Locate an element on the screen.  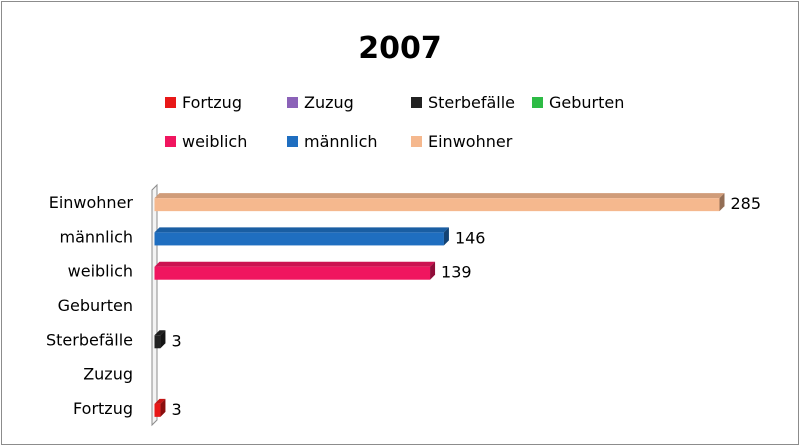
data-label-weiblich: 139 is located at coordinates (456, 272).